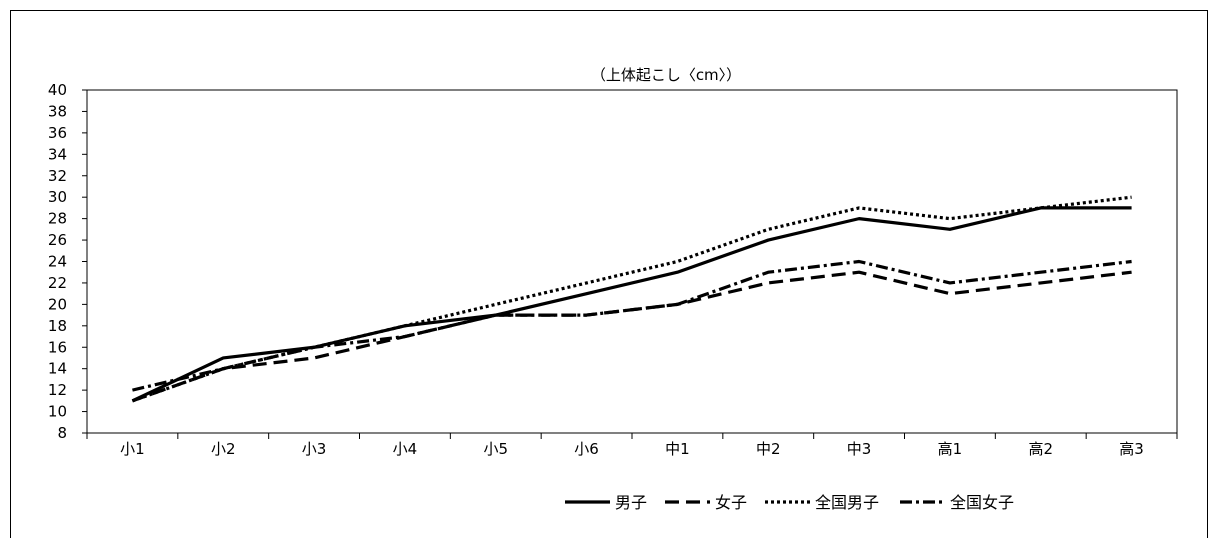 The image size is (1208, 538). Describe the element at coordinates (57, 197) in the screenshot. I see `y-tick-label: 30` at that location.